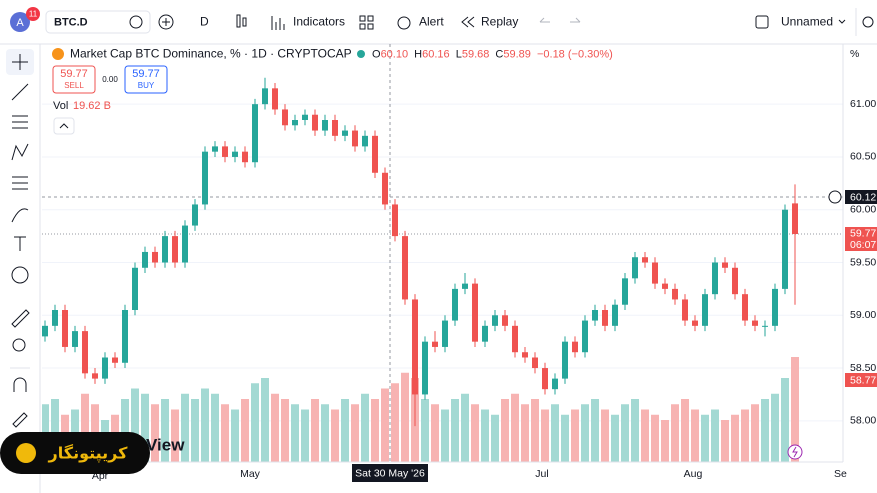  I want to click on brush-tool, so click(20, 215).